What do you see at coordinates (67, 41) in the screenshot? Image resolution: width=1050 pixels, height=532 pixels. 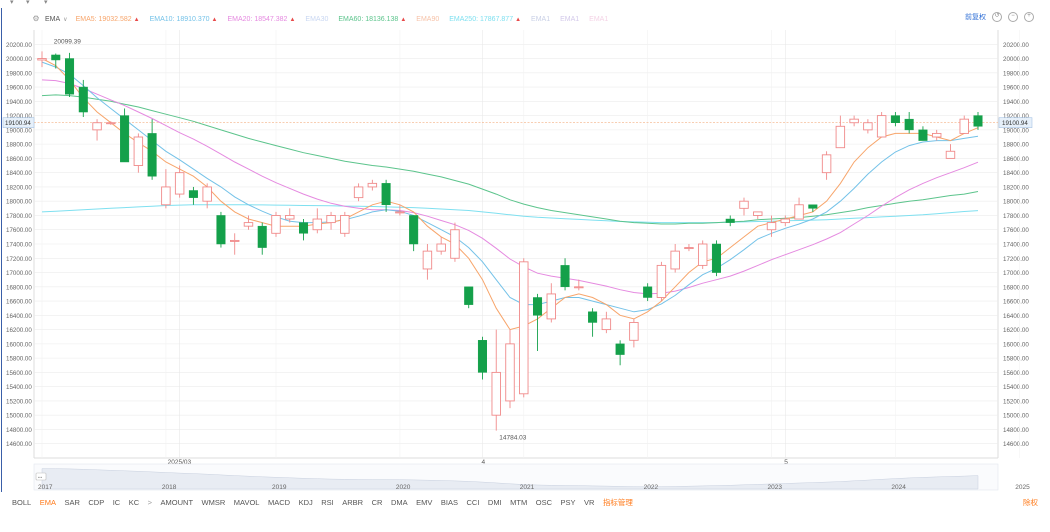 I see `max-value-label: 20099.39` at bounding box center [67, 41].